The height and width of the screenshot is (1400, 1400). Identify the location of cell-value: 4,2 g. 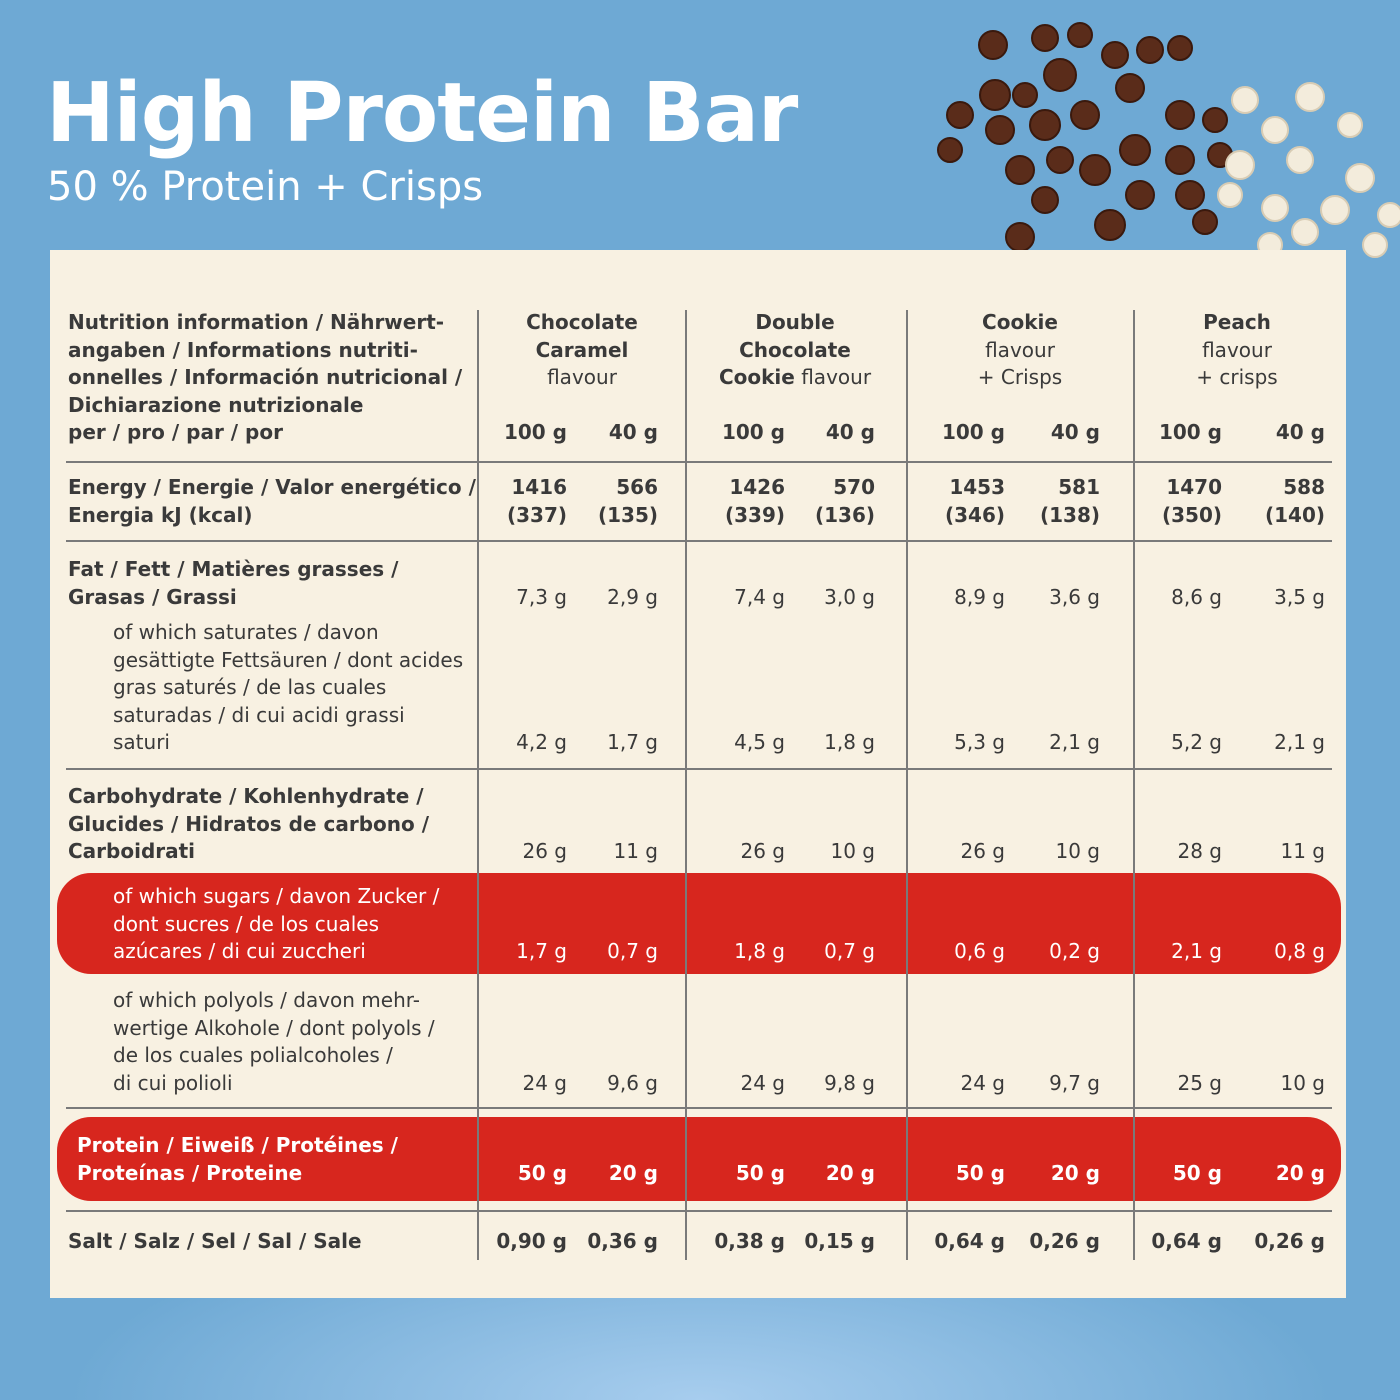
(541, 742).